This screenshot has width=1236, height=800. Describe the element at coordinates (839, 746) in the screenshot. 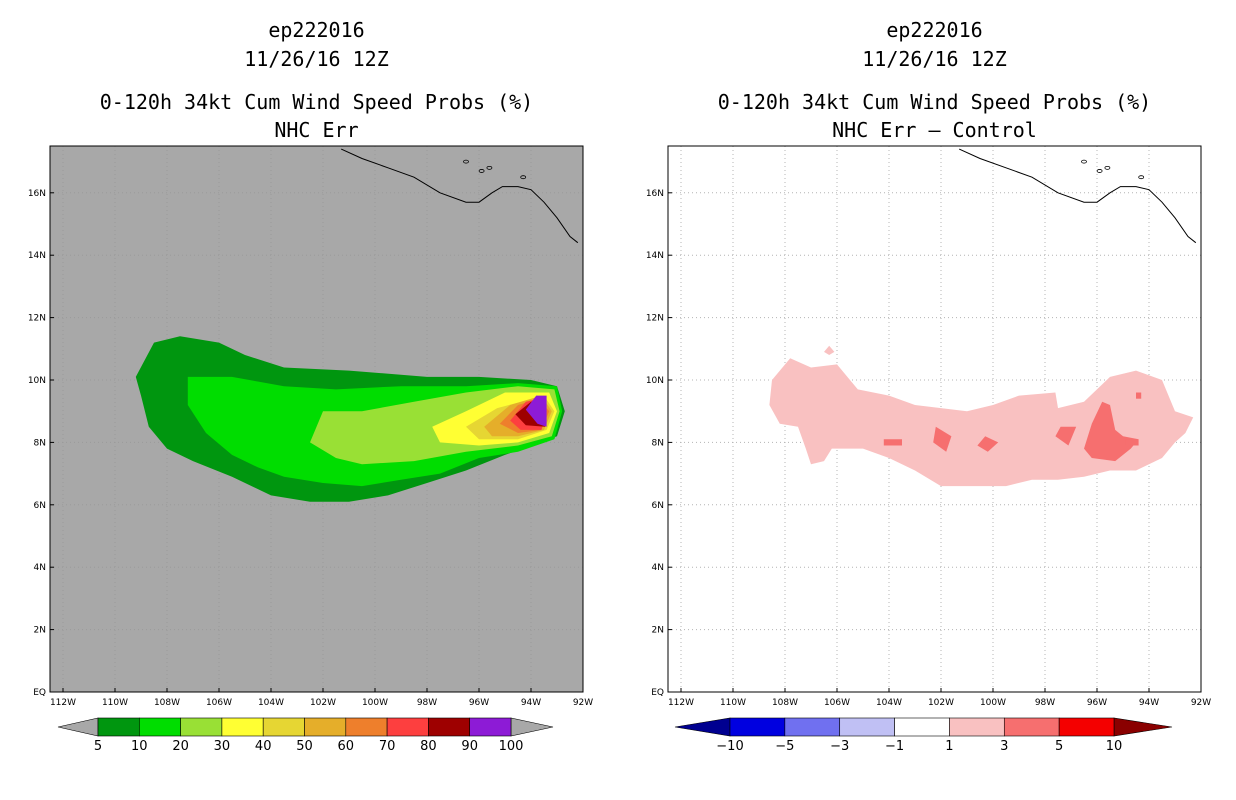

I see `colorbar-label: −3` at that location.